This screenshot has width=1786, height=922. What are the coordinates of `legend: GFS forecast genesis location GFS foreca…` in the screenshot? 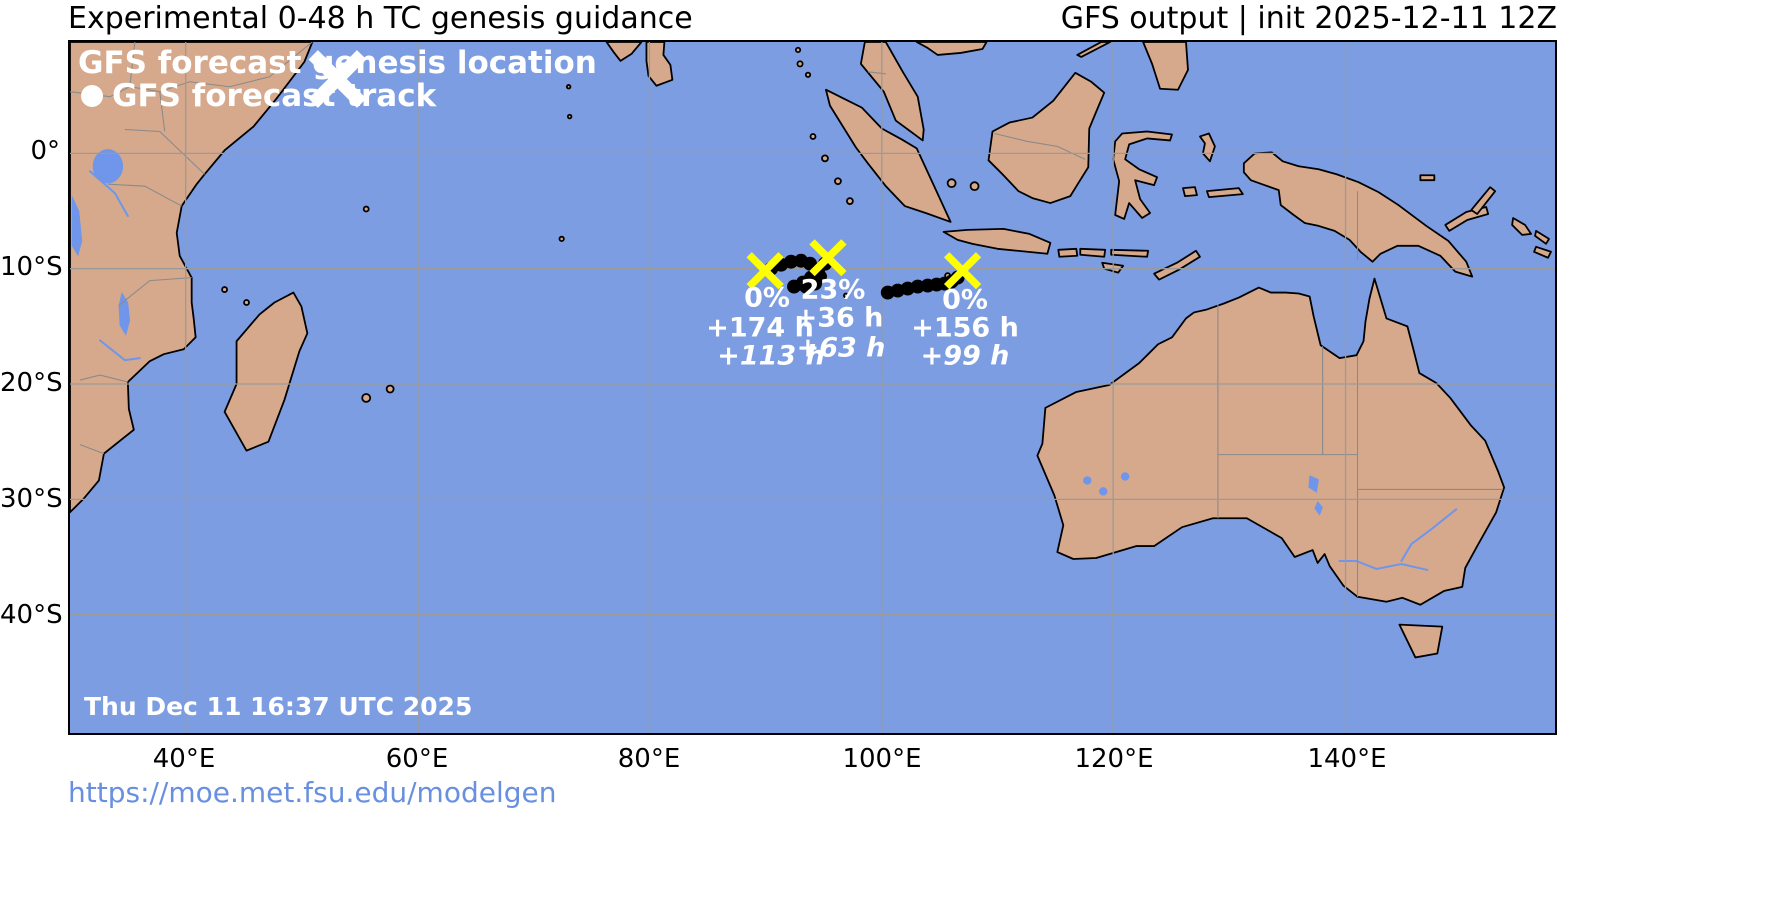 It's located at (337, 79).